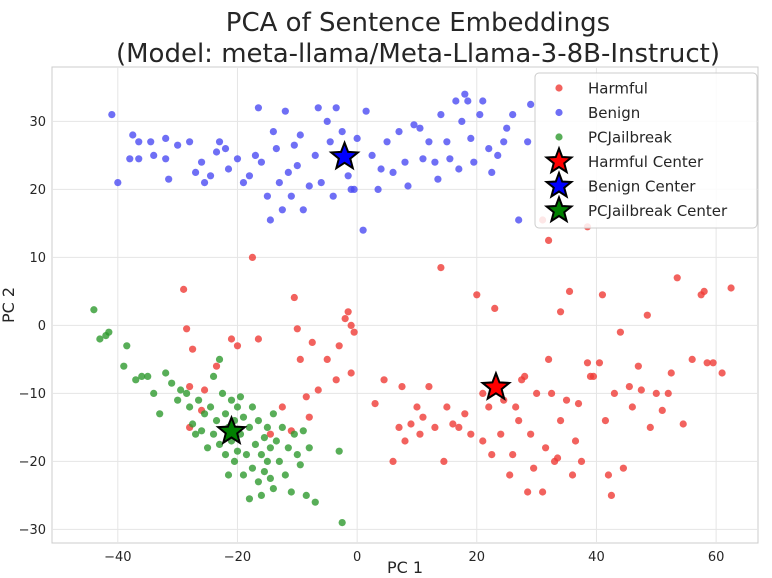  Describe the element at coordinates (32, 326) in the screenshot. I see `y-tick-labels: −30 −20 −10 0 10 20 30` at that location.